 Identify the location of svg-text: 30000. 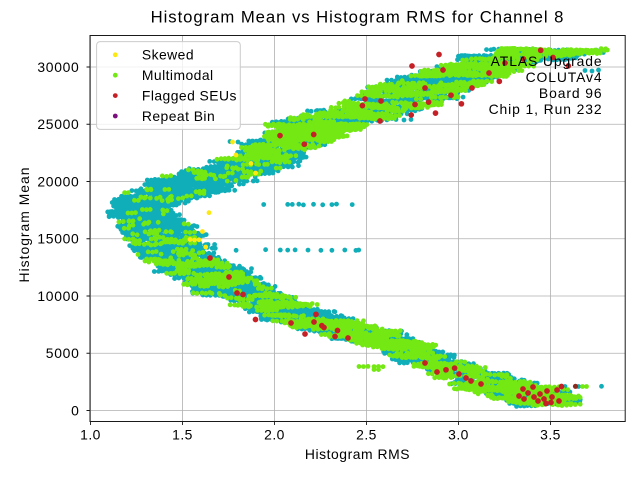
(58, 67).